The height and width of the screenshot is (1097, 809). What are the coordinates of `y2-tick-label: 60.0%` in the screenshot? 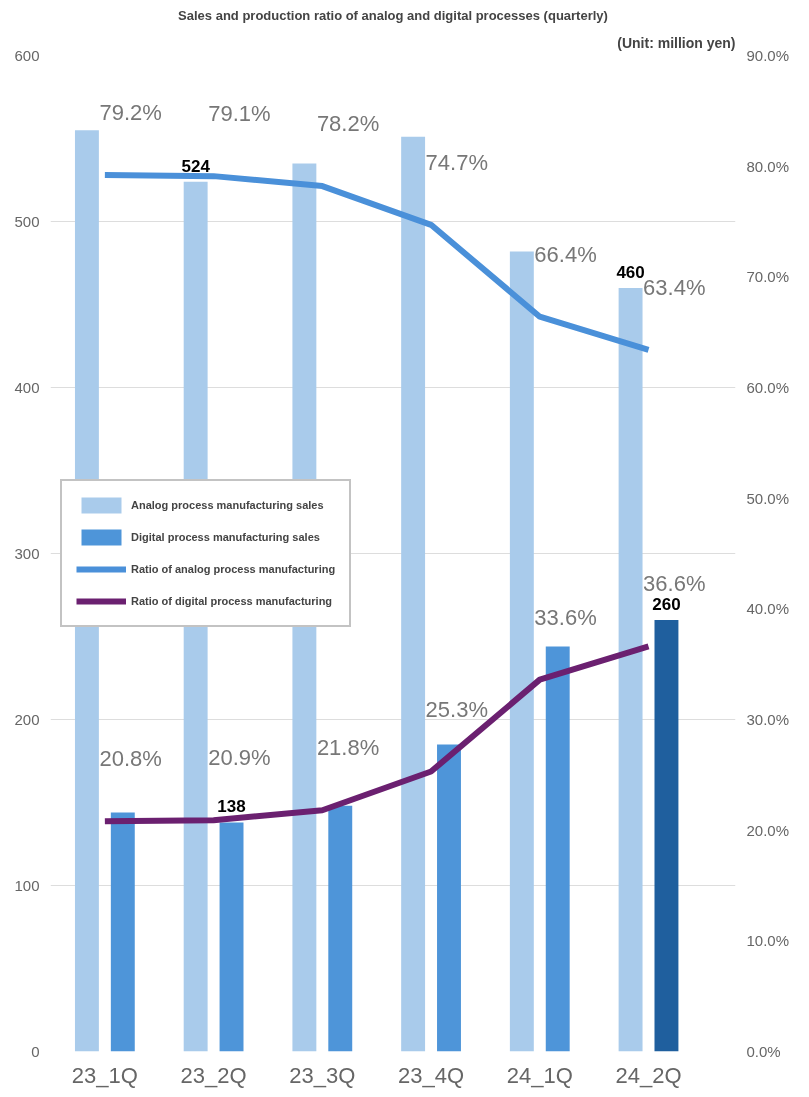 It's located at (768, 387).